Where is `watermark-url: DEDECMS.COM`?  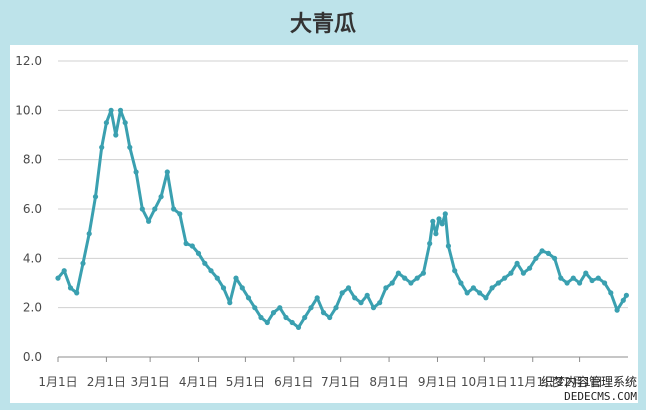
watermark-url: DEDECMS.COM is located at coordinates (600, 396).